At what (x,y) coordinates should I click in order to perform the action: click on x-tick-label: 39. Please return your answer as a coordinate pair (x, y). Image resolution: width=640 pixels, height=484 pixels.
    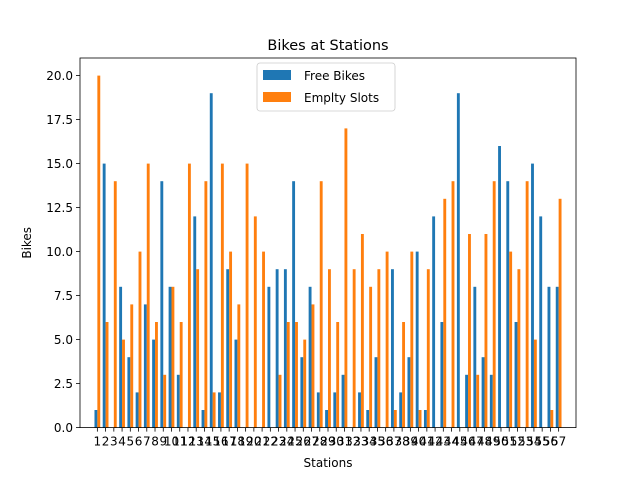
    Looking at the image, I should click on (410, 442).